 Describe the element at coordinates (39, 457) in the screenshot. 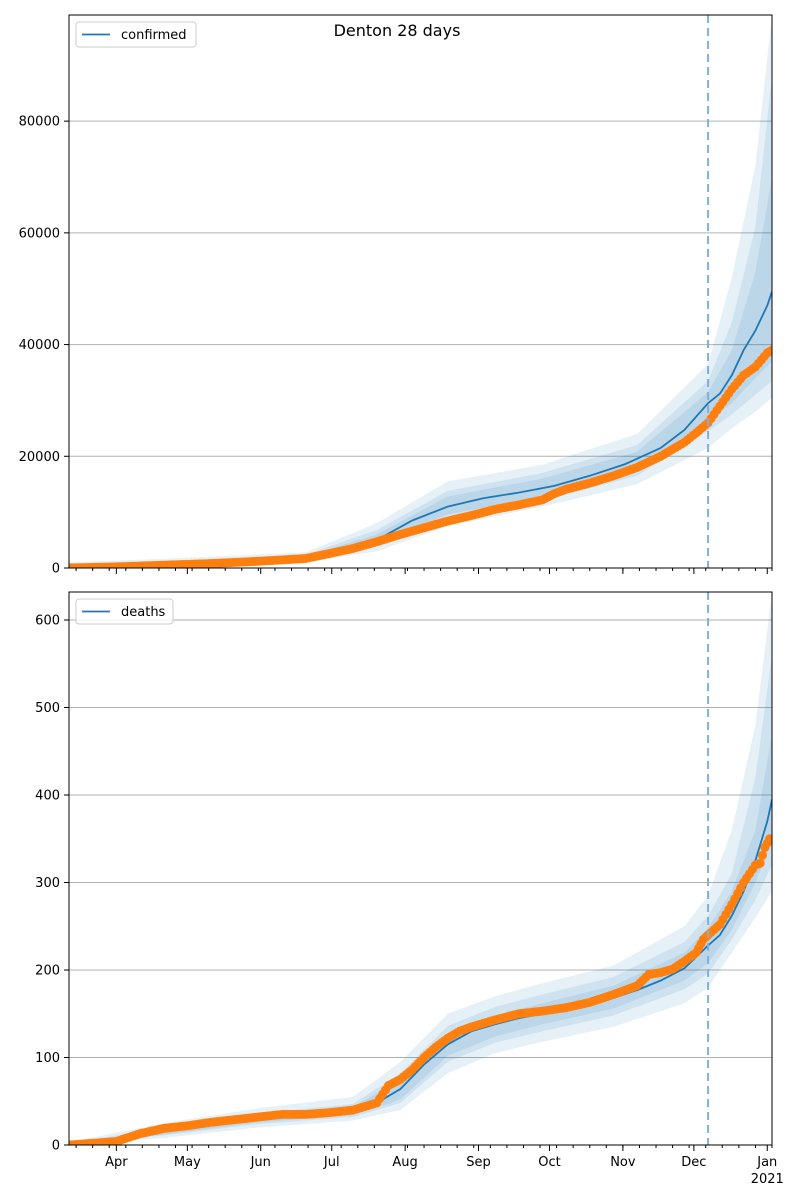

I see `y-tick-label: 20000` at that location.